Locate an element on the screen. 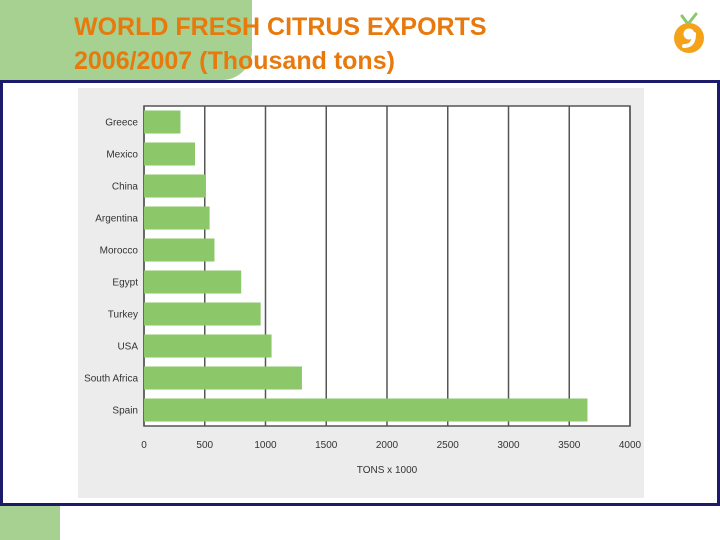 Image resolution: width=720 pixels, height=540 pixels. category-label-mexico: Mexico is located at coordinates (122, 155).